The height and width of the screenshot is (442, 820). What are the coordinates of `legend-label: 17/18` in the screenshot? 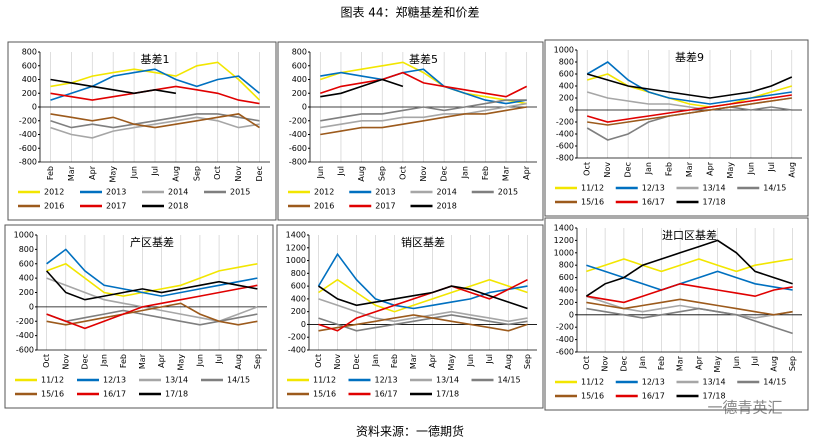 It's located at (447, 394).